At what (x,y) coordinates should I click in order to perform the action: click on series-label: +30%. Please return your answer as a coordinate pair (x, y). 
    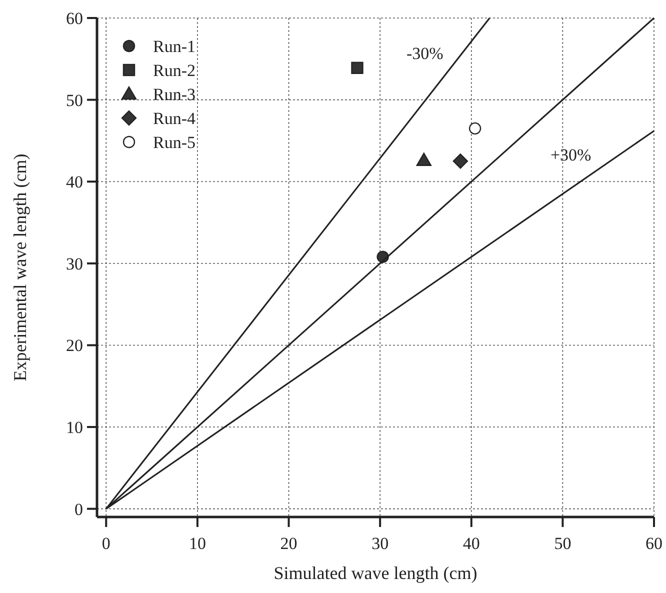
    Looking at the image, I should click on (571, 155).